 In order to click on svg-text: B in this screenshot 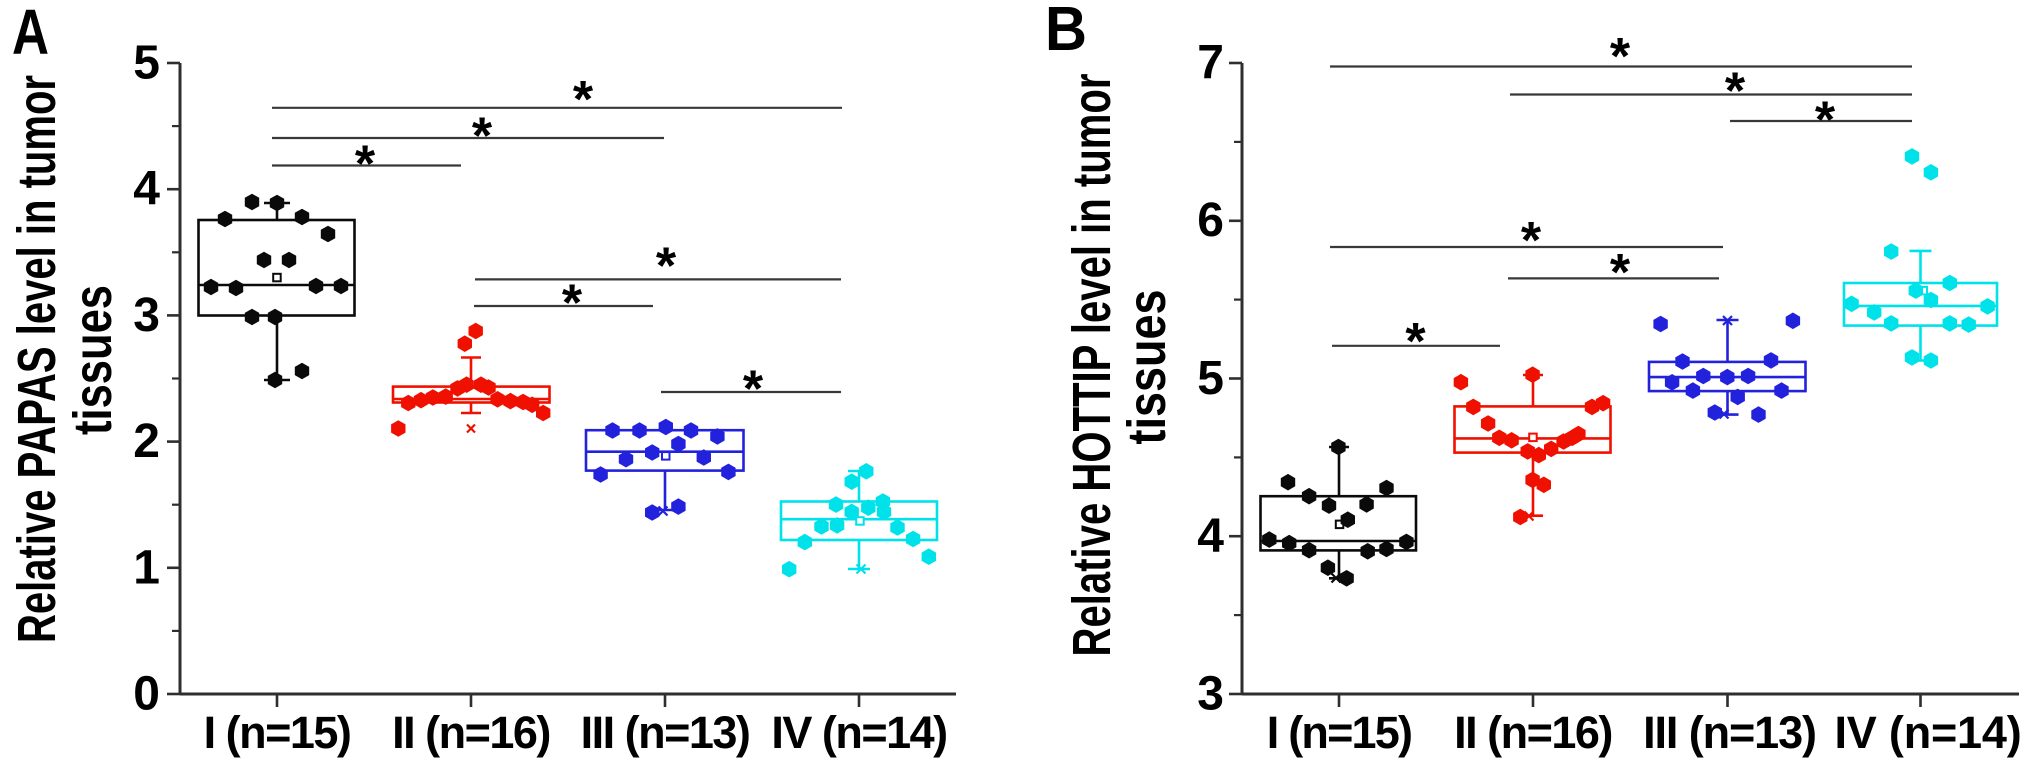, I will do `click(1066, 32)`.